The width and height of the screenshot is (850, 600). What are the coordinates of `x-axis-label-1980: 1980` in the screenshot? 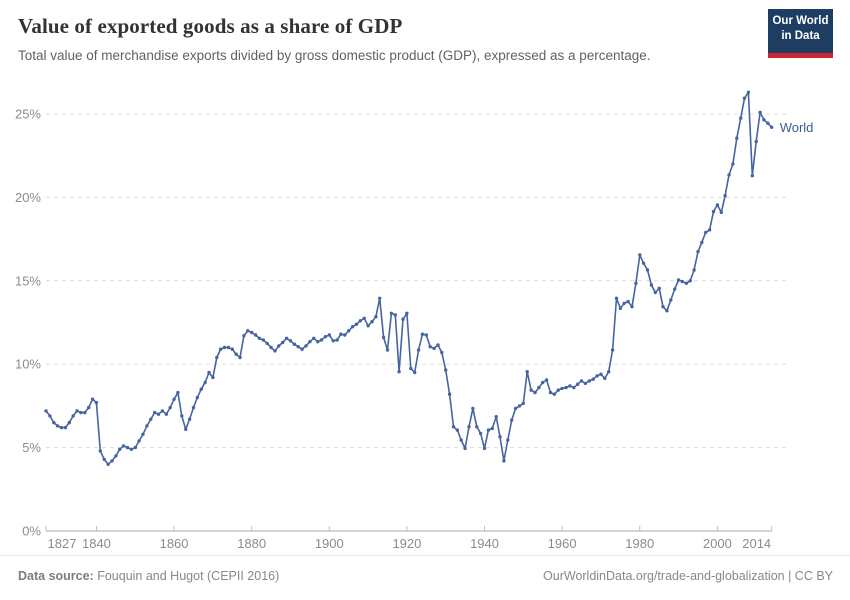 It's located at (639, 543).